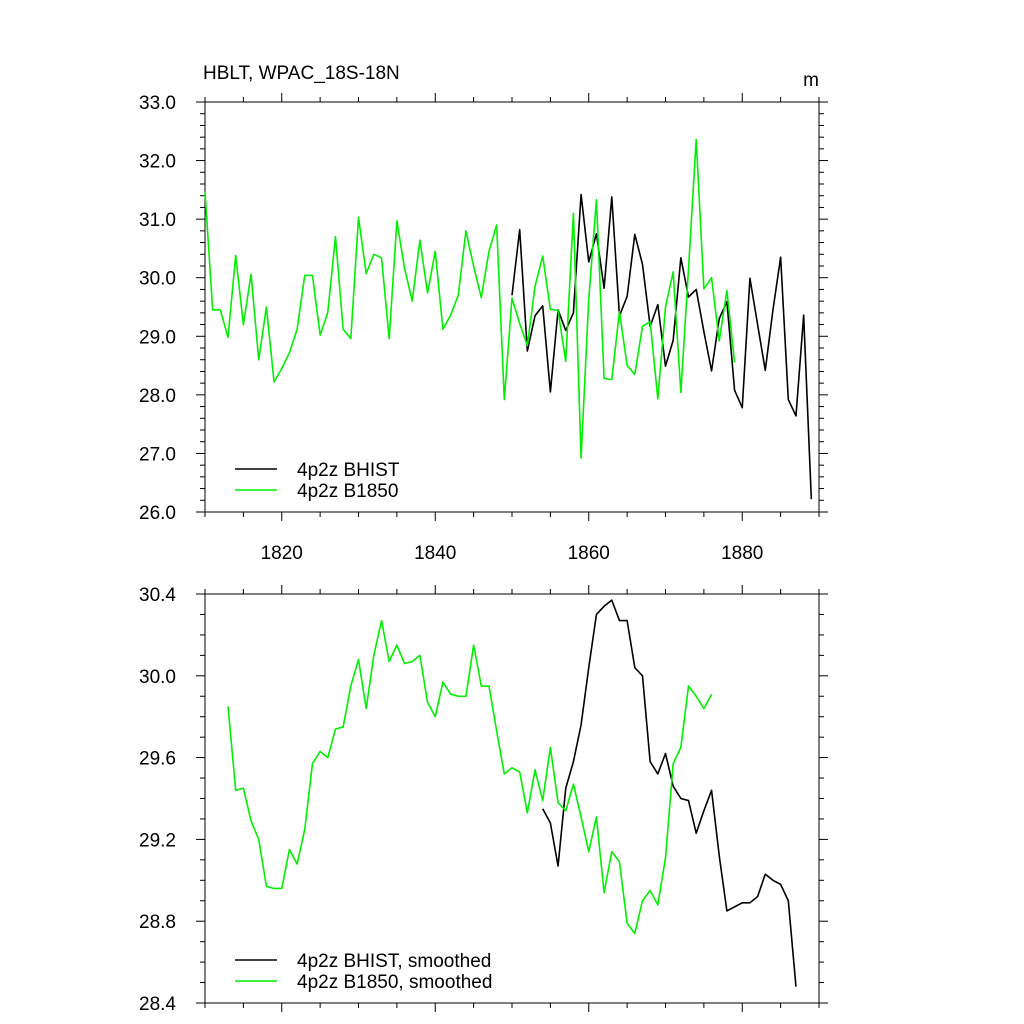 The image size is (1024, 1024). What do you see at coordinates (742, 553) in the screenshot?
I see `x-tick-label: 1880` at bounding box center [742, 553].